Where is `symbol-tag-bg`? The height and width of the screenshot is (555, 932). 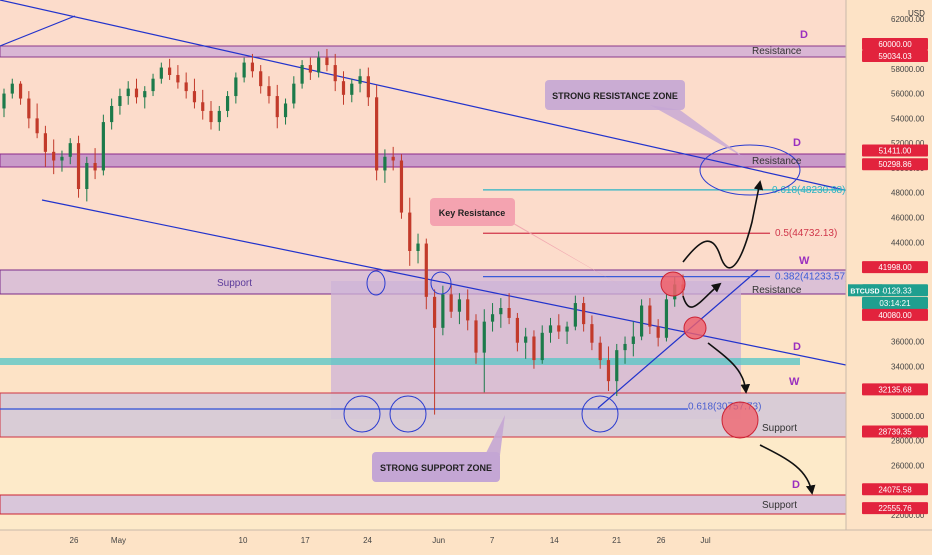
symbol-tag-bg is located at coordinates (865, 290).